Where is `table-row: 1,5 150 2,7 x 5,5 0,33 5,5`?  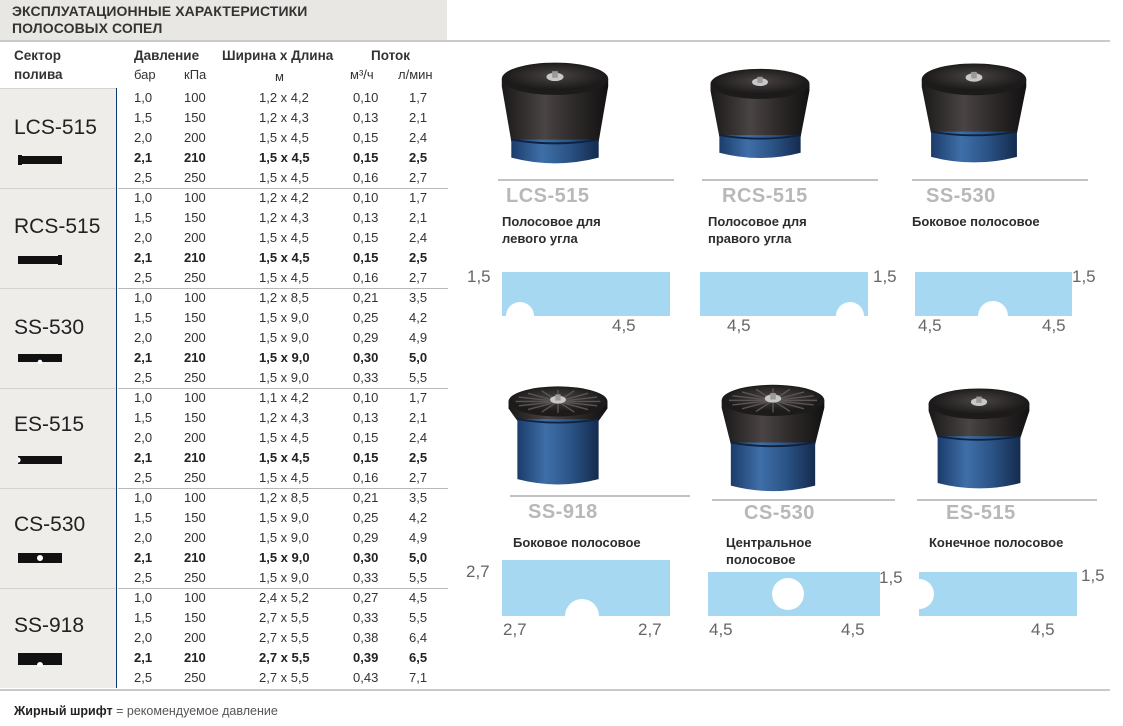
table-row: 1,5 150 2,7 x 5,5 0,33 5,5 is located at coordinates (283, 618).